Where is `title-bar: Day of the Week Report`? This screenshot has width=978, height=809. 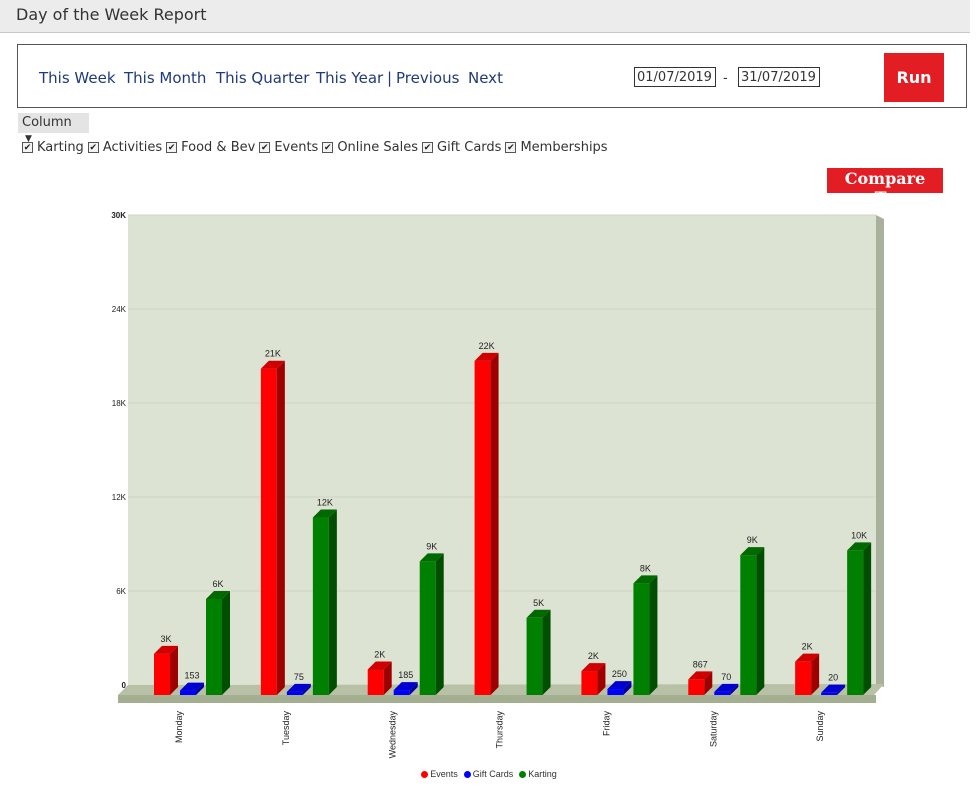 title-bar: Day of the Week Report is located at coordinates (485, 16).